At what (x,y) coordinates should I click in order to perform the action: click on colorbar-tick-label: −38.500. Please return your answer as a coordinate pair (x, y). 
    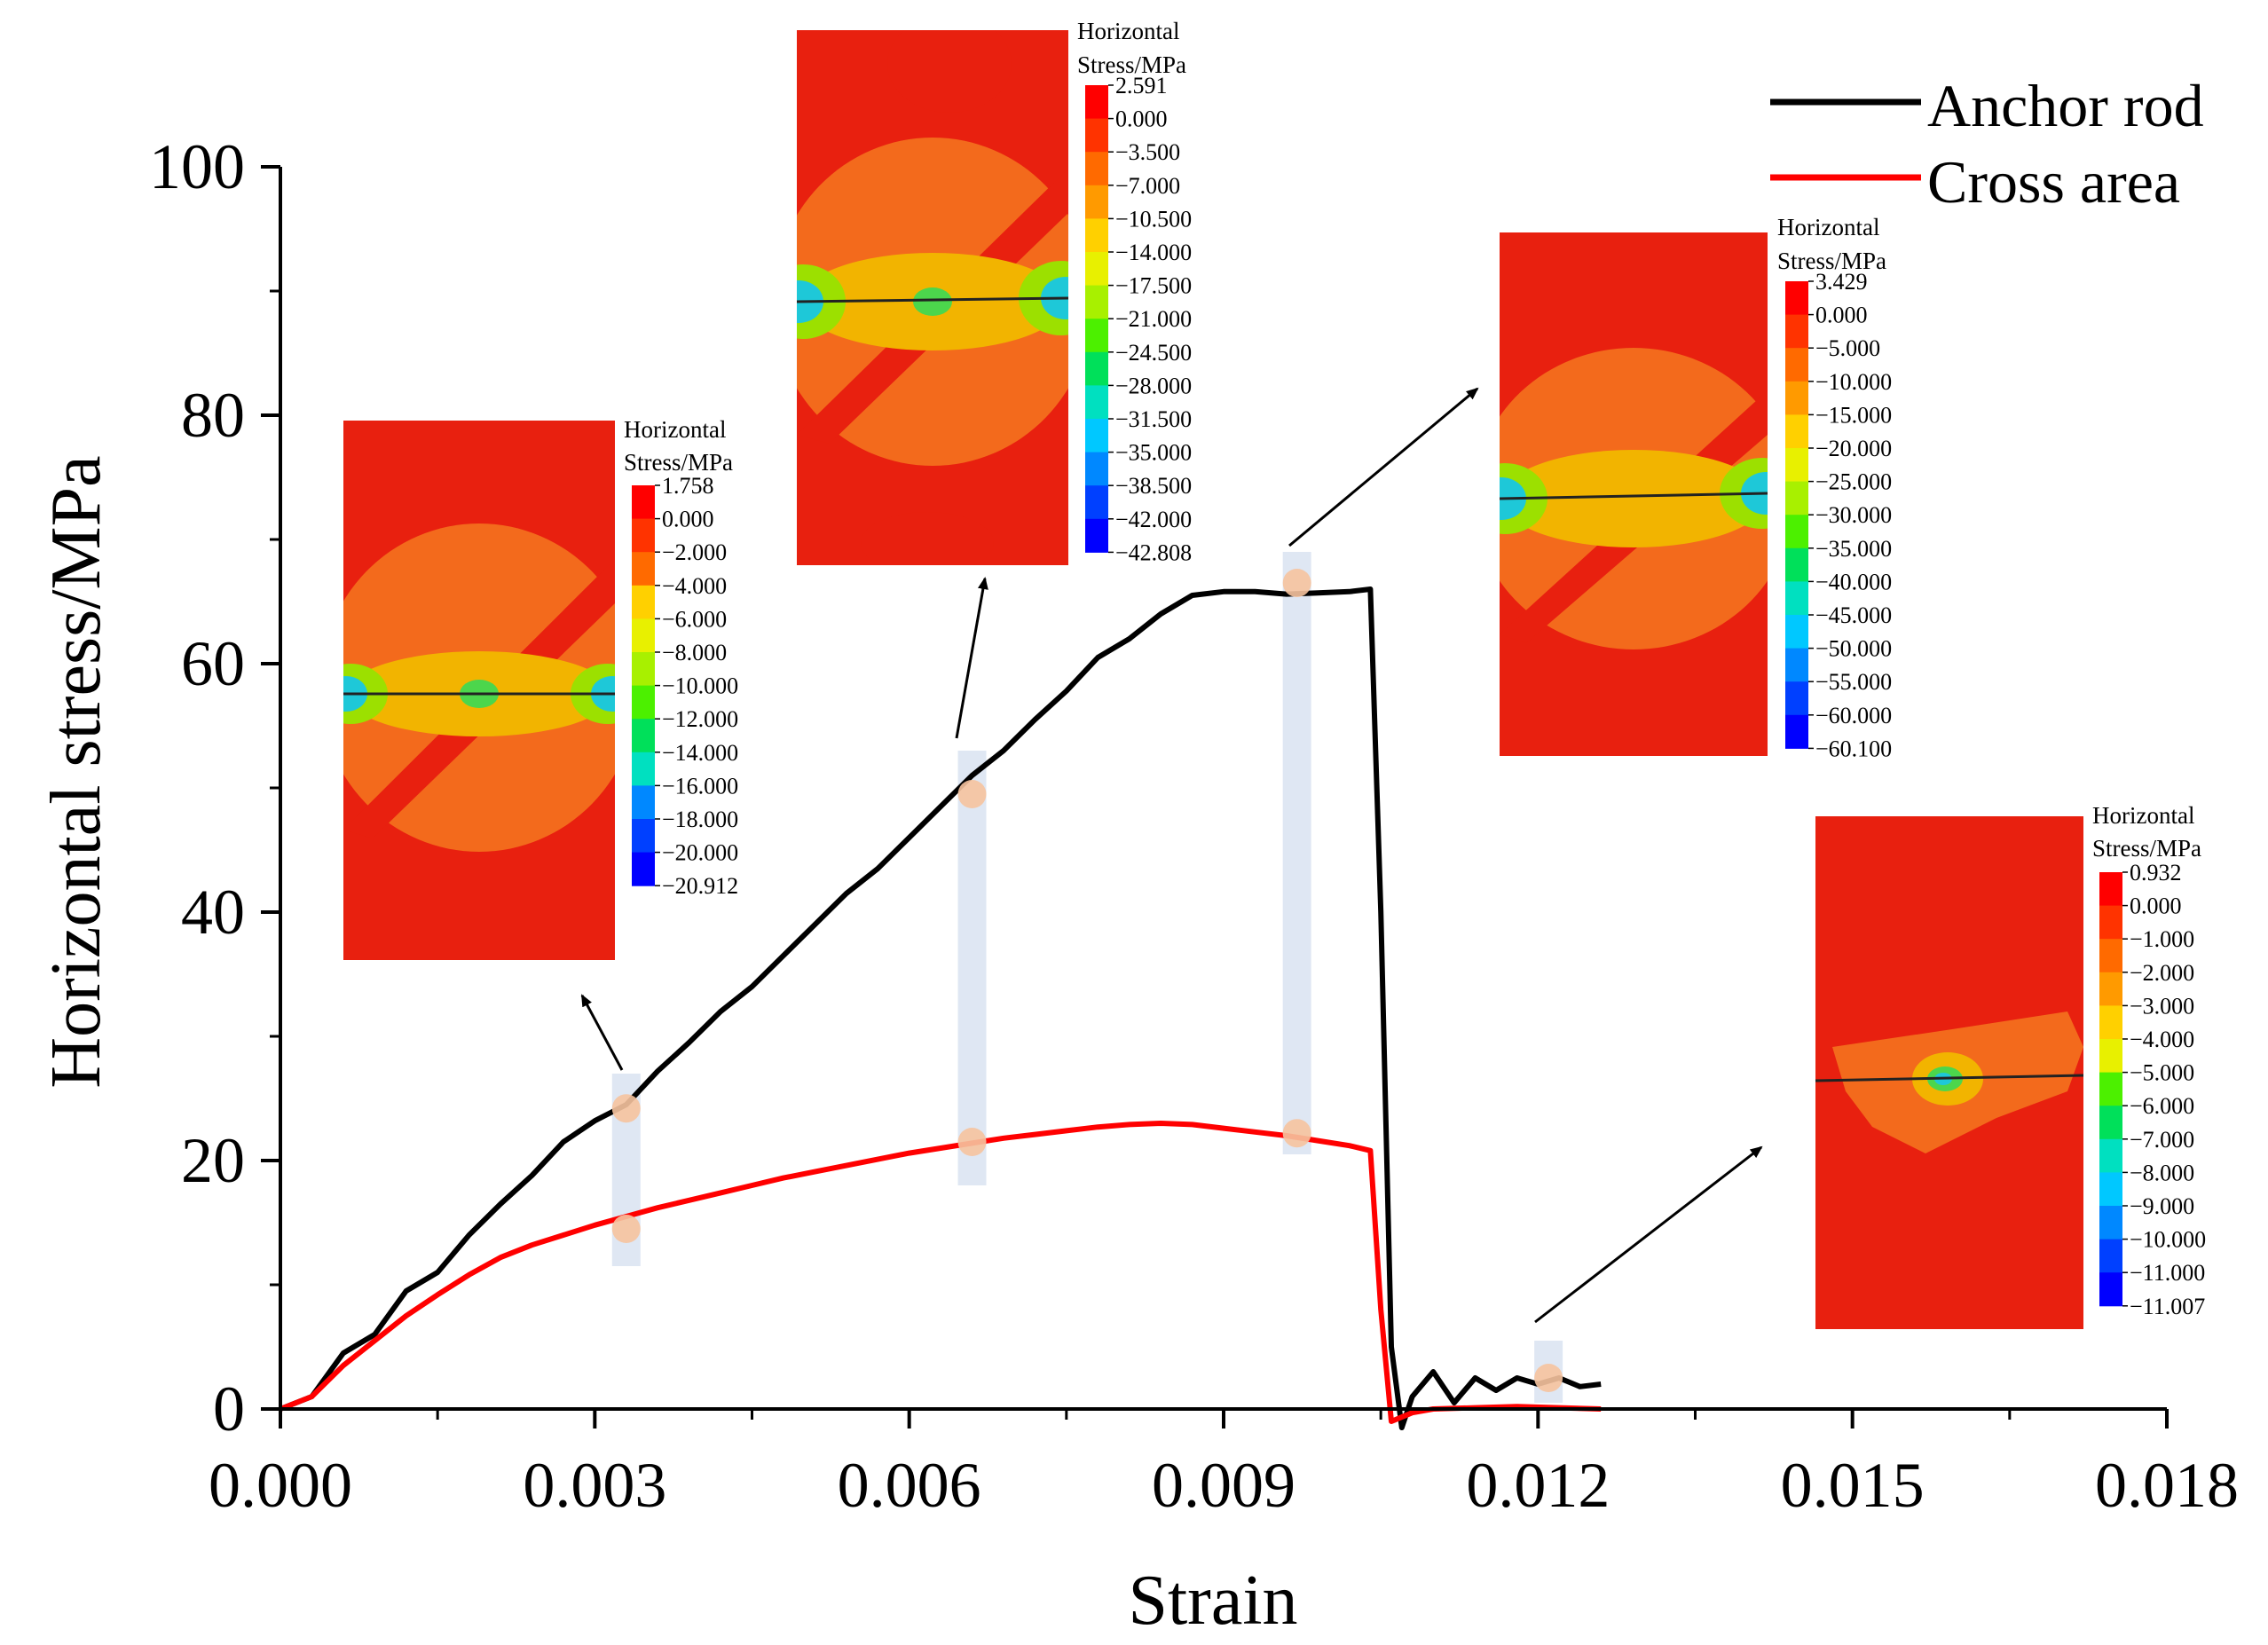
    Looking at the image, I should click on (1153, 486).